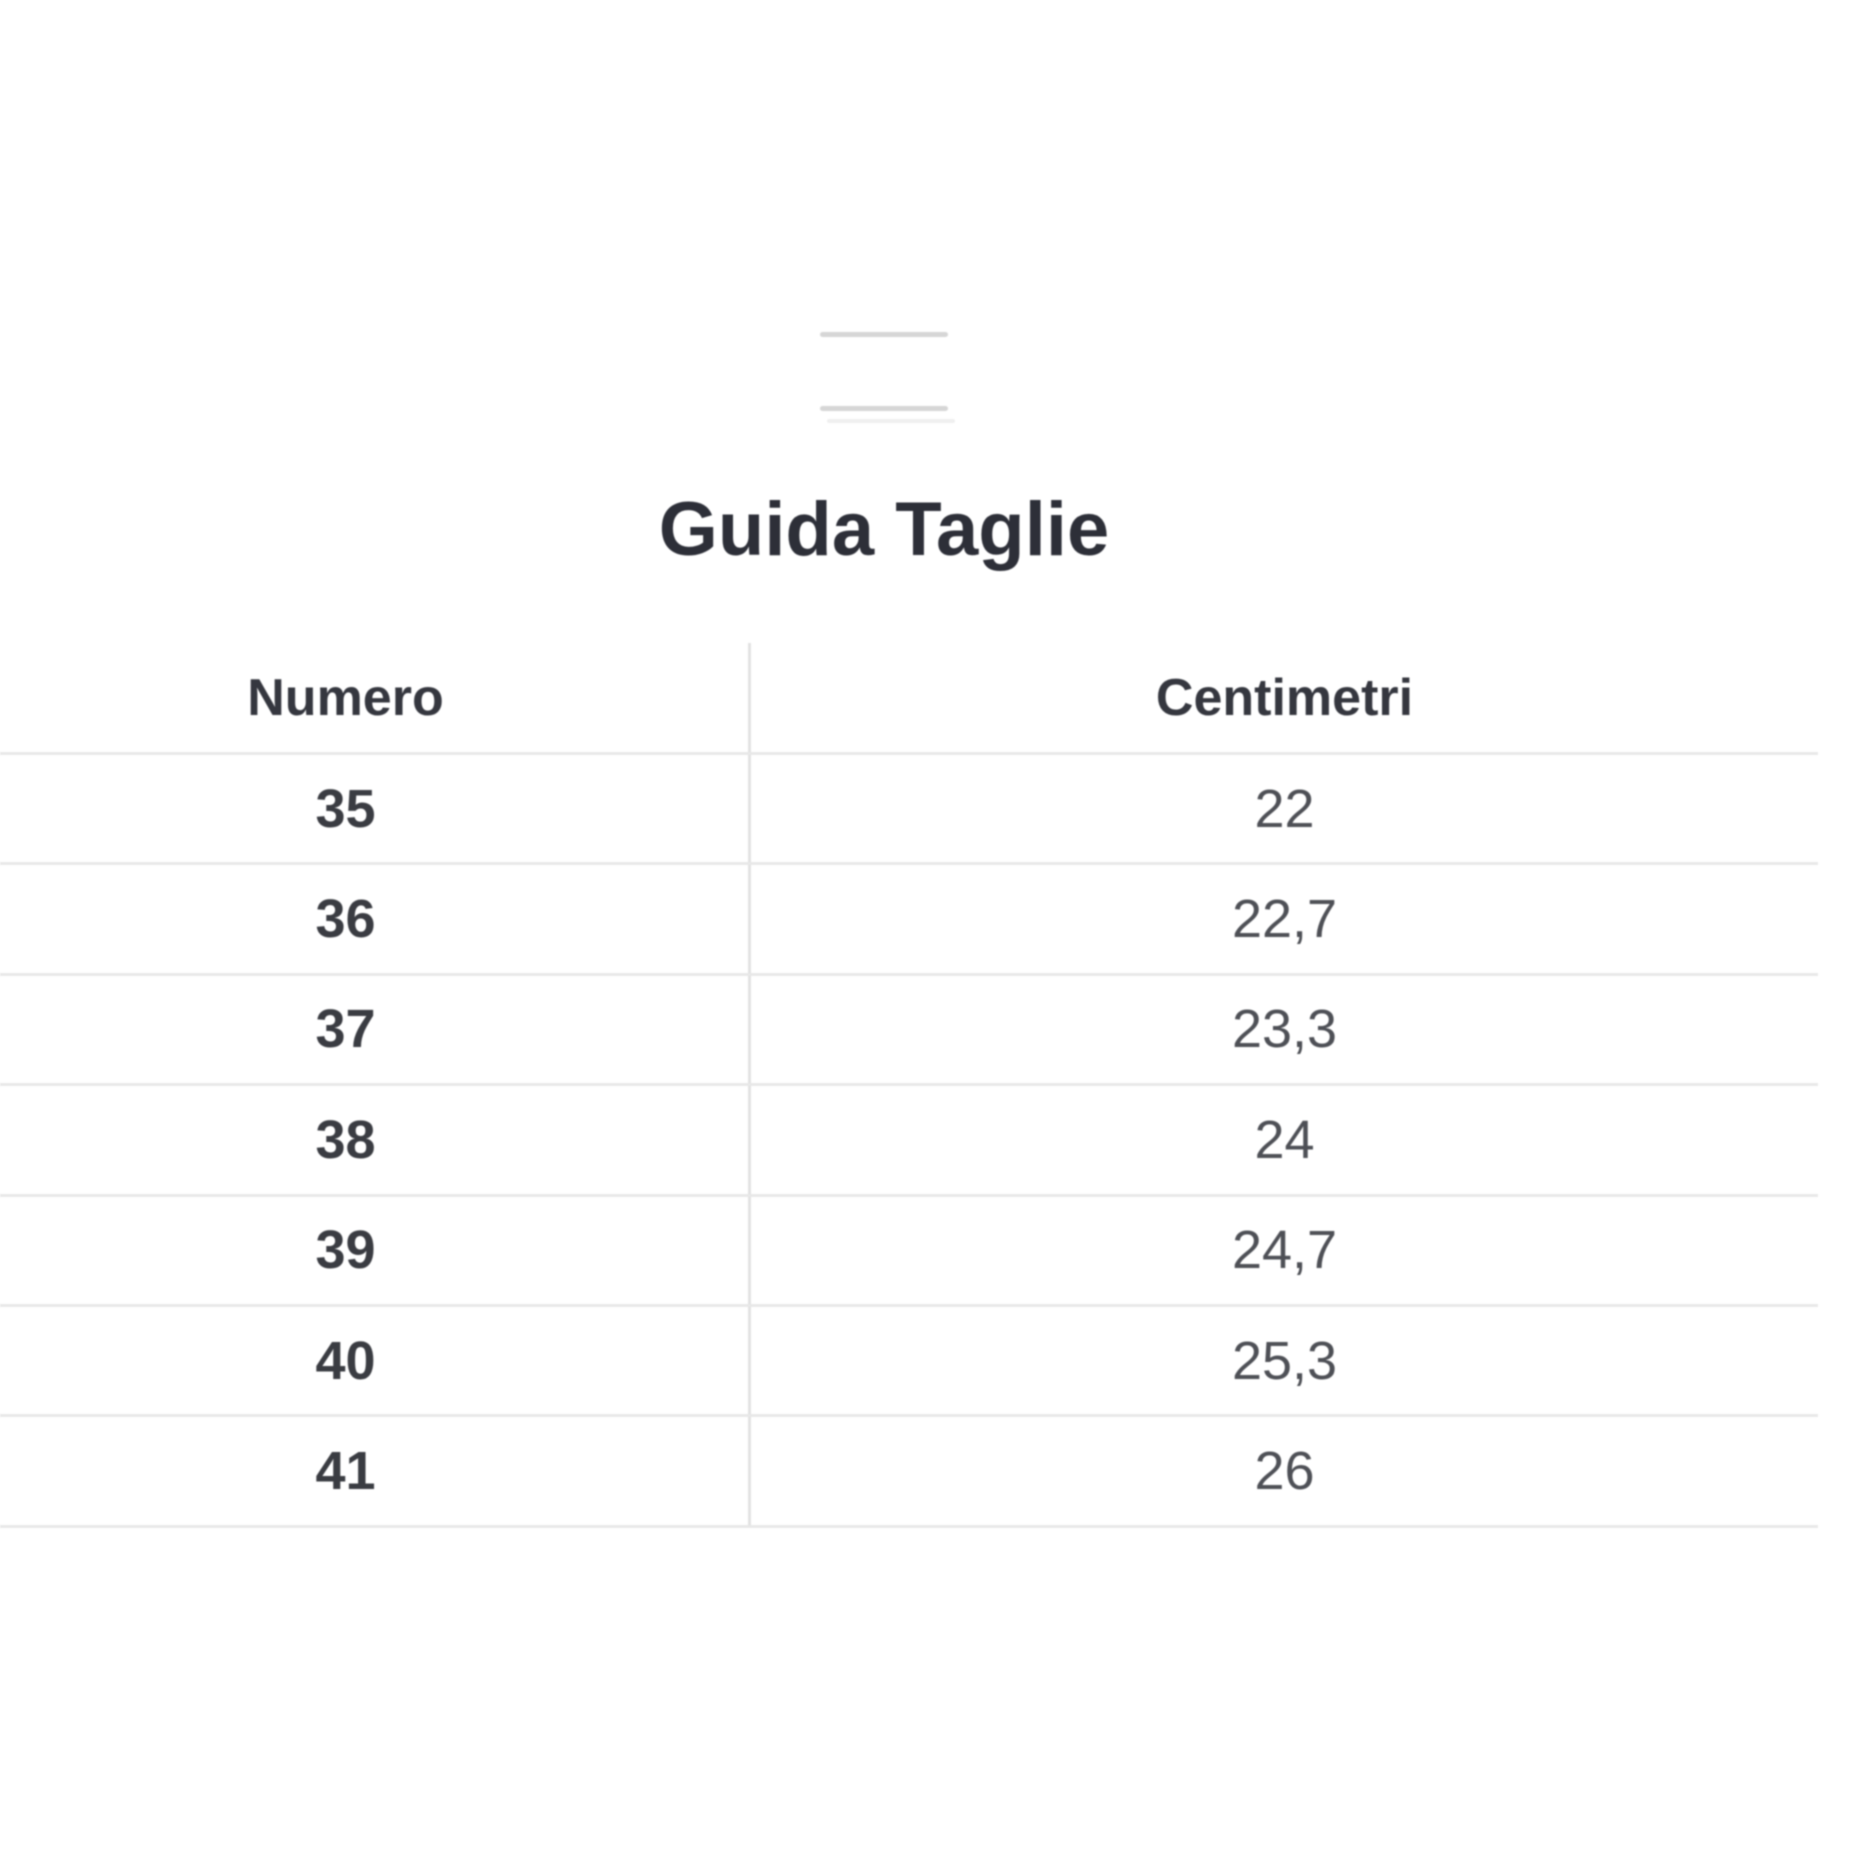 The width and height of the screenshot is (1863, 1863). Describe the element at coordinates (909, 1251) in the screenshot. I see `table-row: 39 24,7` at that location.